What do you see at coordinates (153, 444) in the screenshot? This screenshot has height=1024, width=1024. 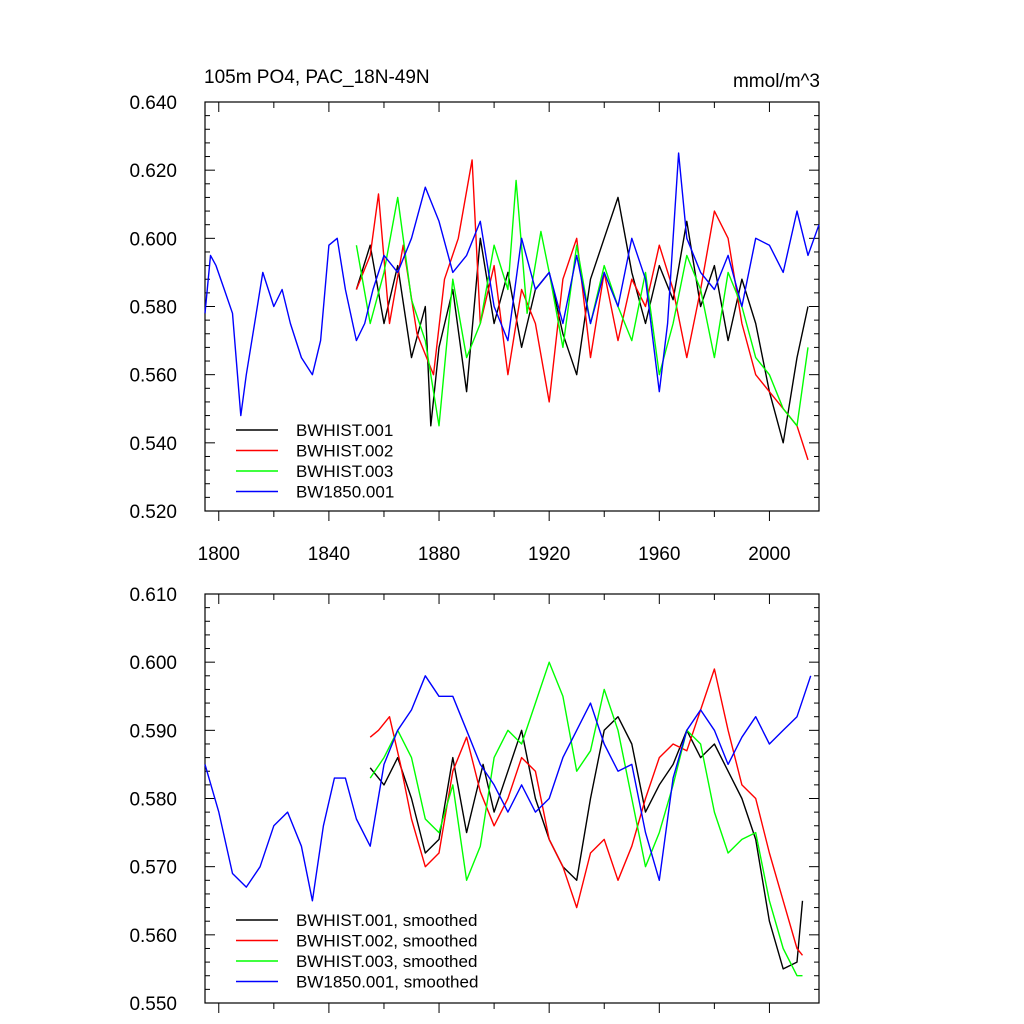 I see `top-ytick-label: 0.540` at bounding box center [153, 444].